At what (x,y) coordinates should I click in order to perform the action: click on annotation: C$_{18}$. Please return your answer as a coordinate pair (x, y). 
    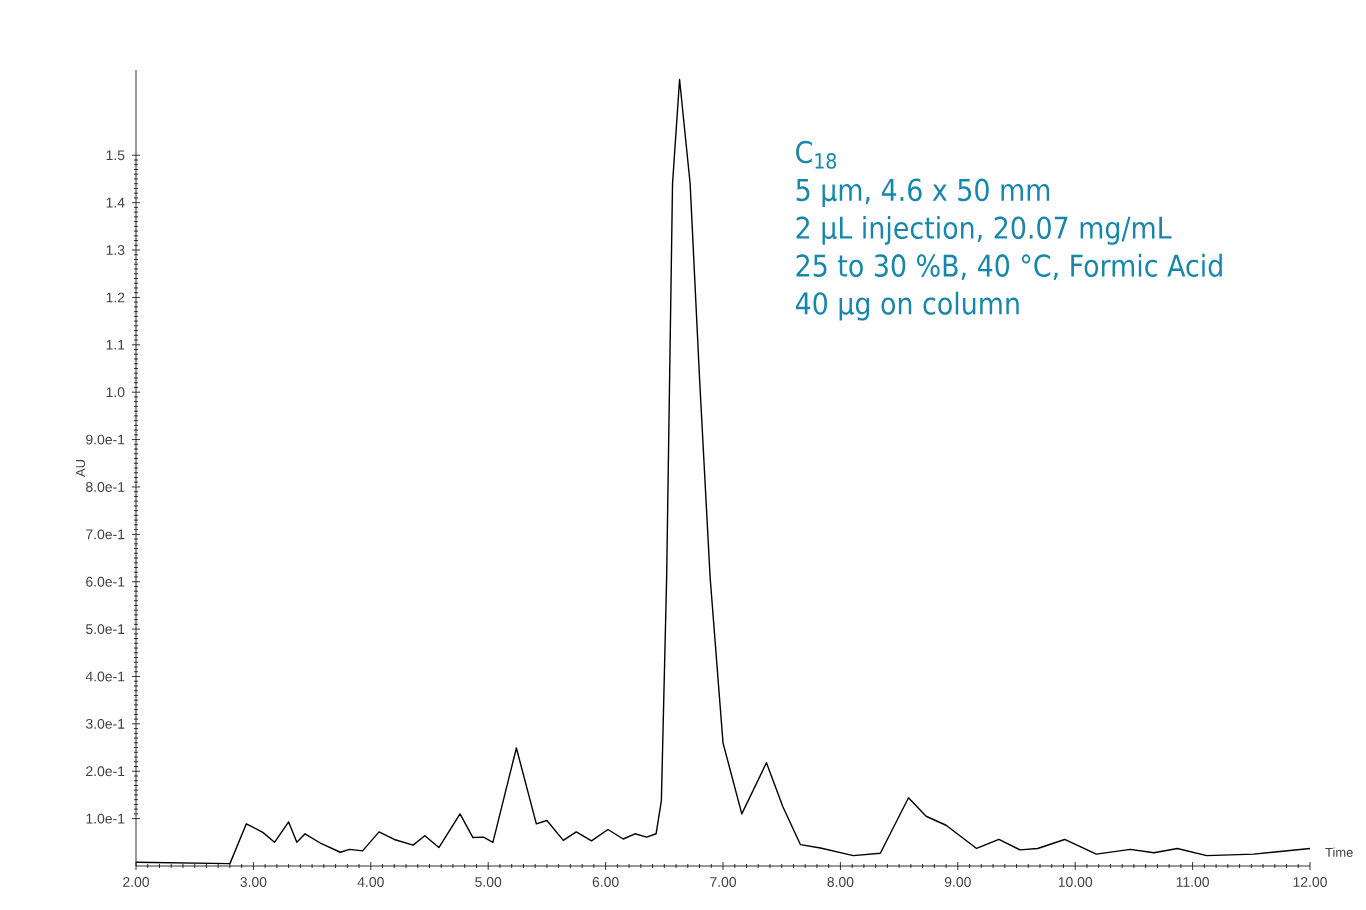
    Looking at the image, I should click on (816, 154).